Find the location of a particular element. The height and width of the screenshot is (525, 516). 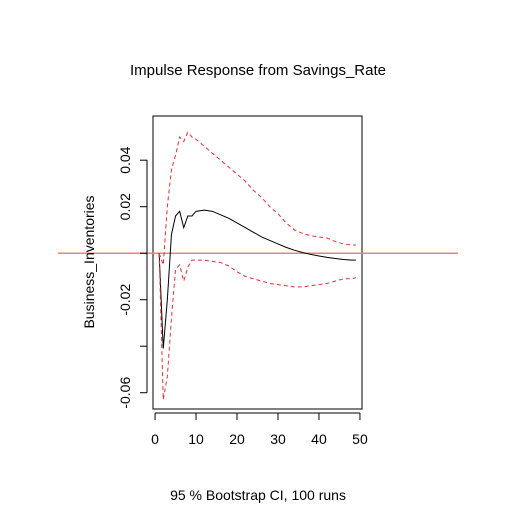

x-tick-label: 10 is located at coordinates (196, 439).